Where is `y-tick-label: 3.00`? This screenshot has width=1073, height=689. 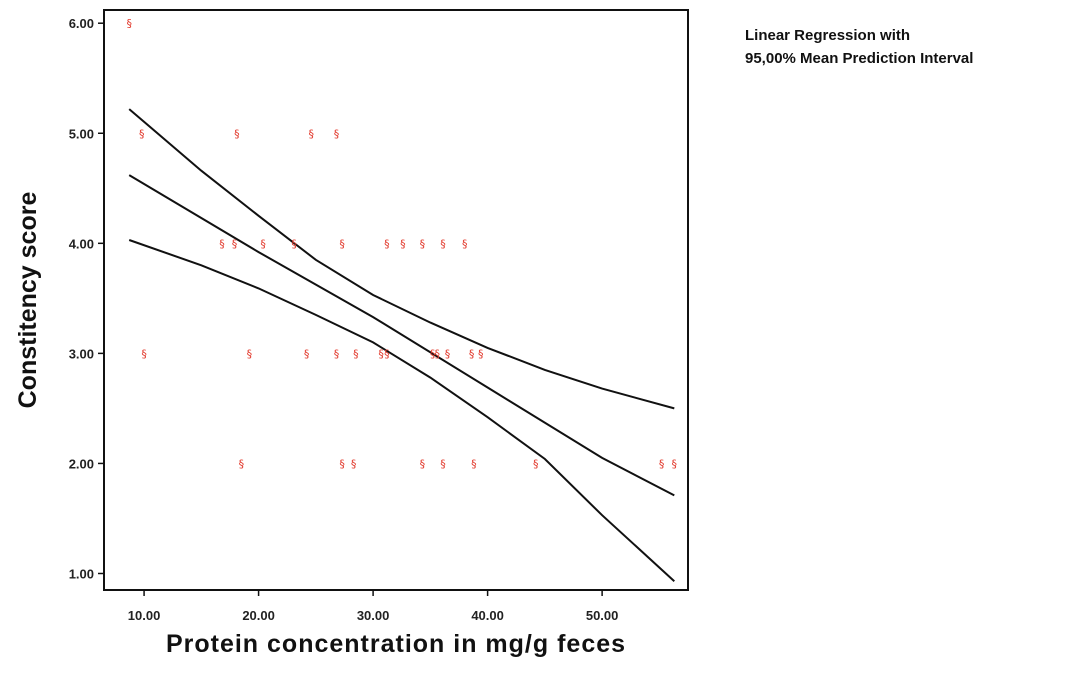
y-tick-label: 3.00 is located at coordinates (81, 353).